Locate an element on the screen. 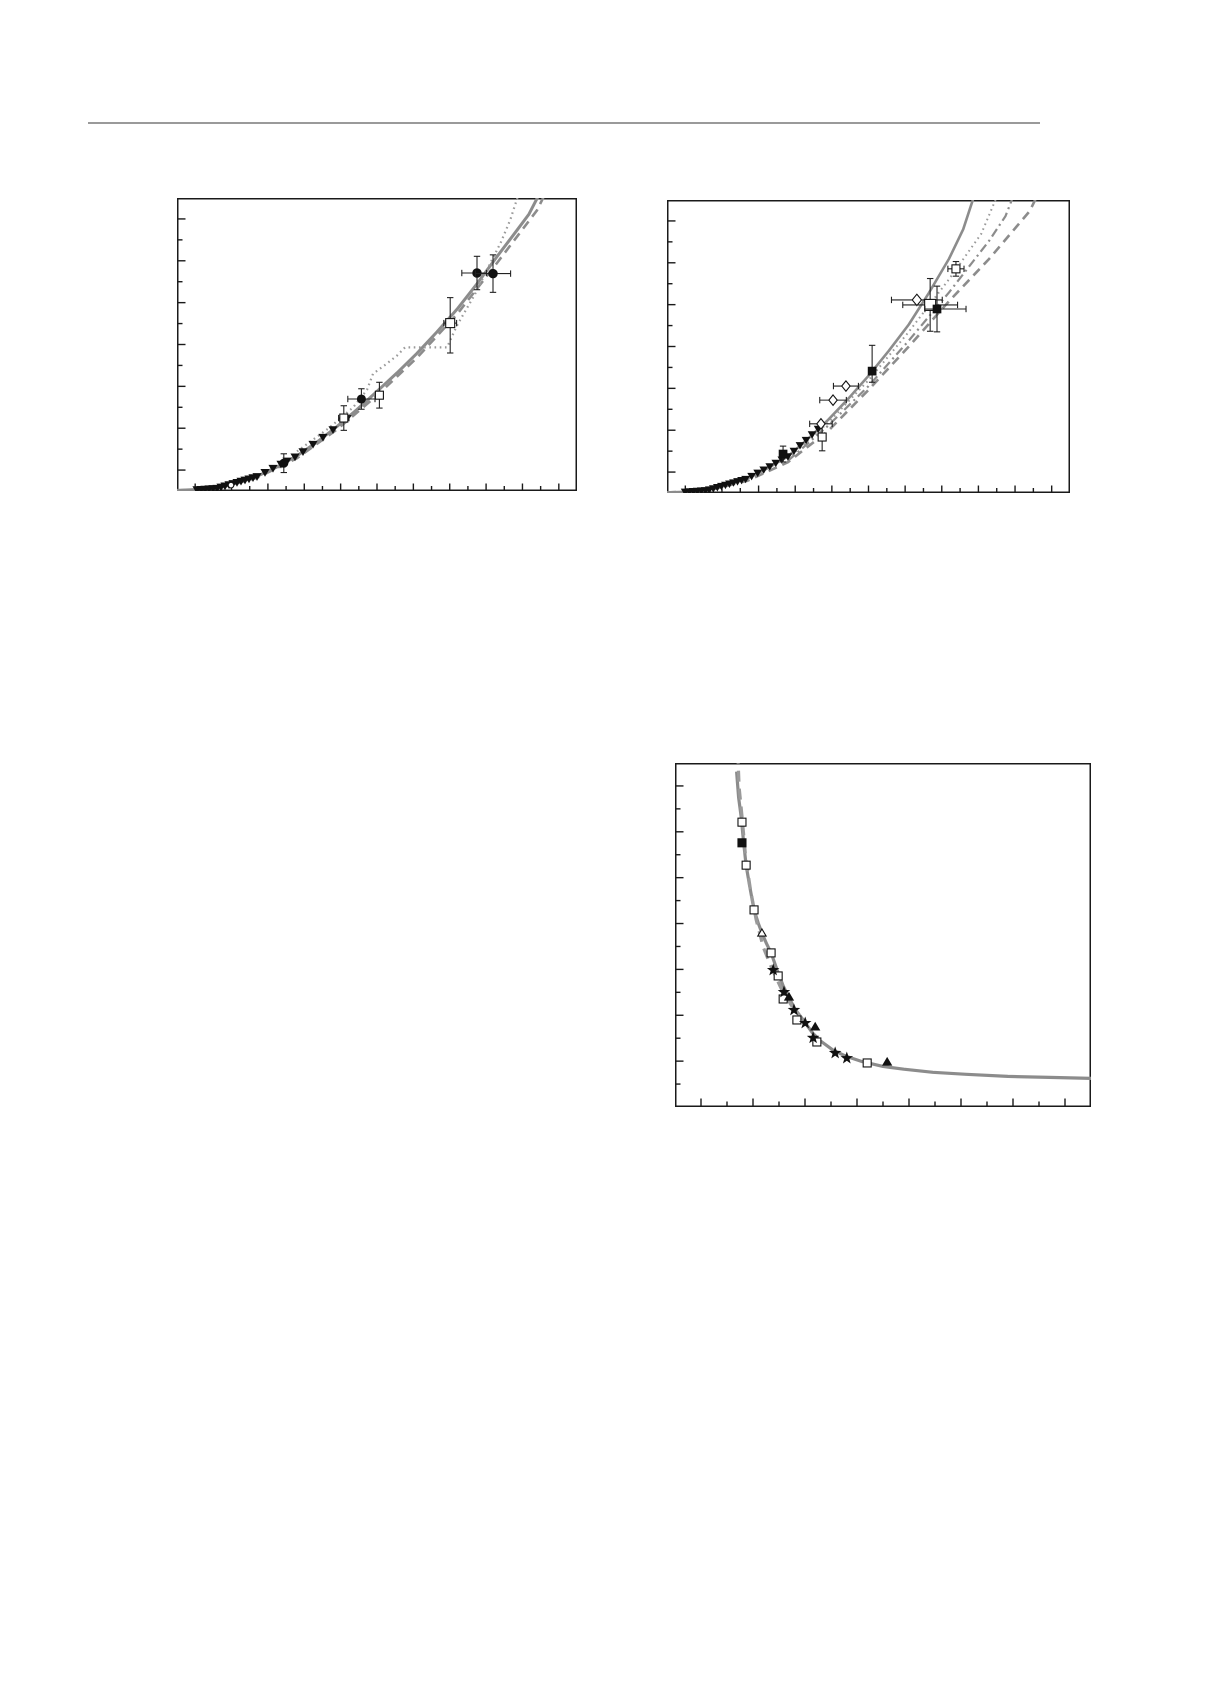 Image resolution: width=1211 pixels, height=1683 pixels. chart-top-left is located at coordinates (377, 344).